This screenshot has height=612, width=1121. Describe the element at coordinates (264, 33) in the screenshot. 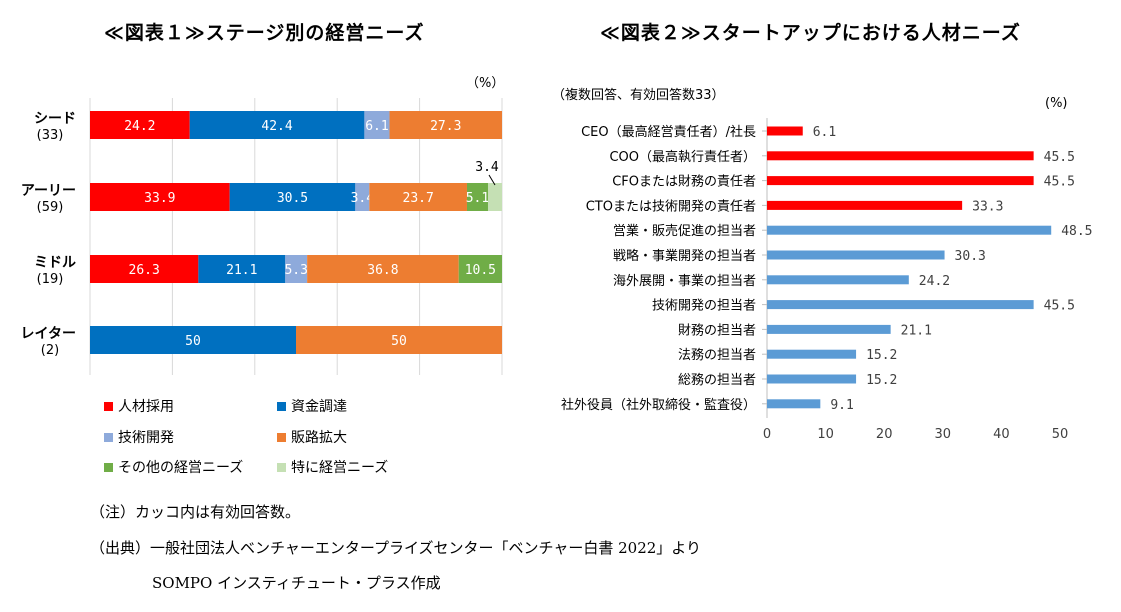

I see `chart1-title: ≪図表１≫ステージ別の経営ニーズ` at that location.